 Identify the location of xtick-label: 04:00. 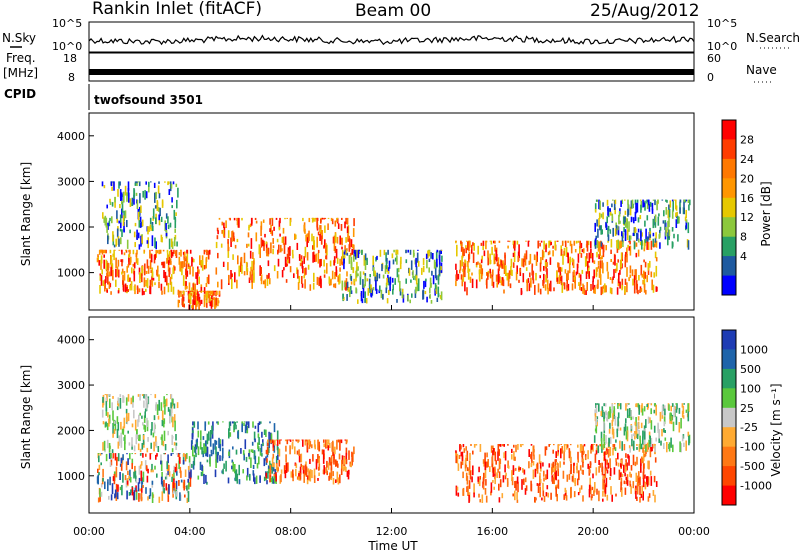
(190, 531).